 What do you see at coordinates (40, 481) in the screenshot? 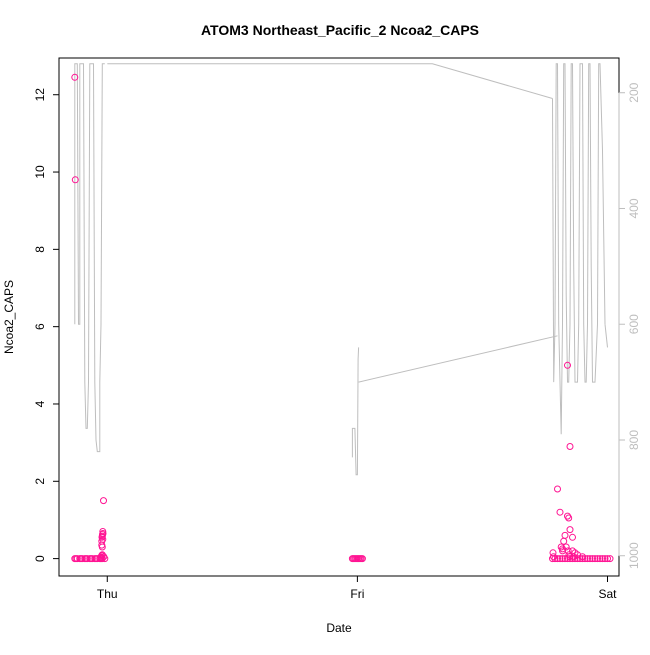
I see `y-tick-label: 2` at bounding box center [40, 481].